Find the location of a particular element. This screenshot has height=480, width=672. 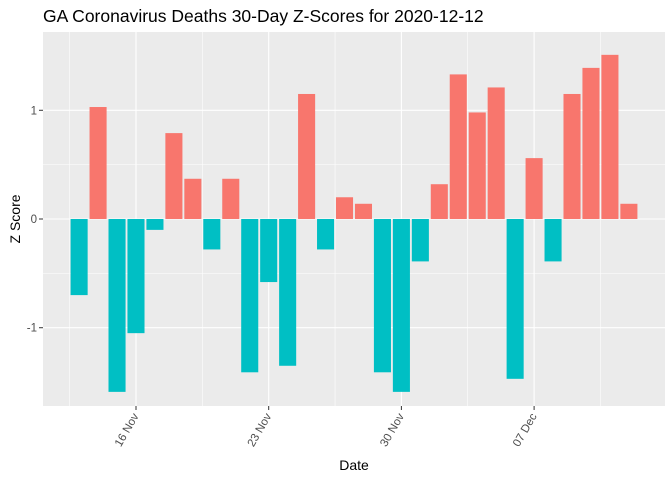

y-axis-title: Z Score is located at coordinates (15, 218).